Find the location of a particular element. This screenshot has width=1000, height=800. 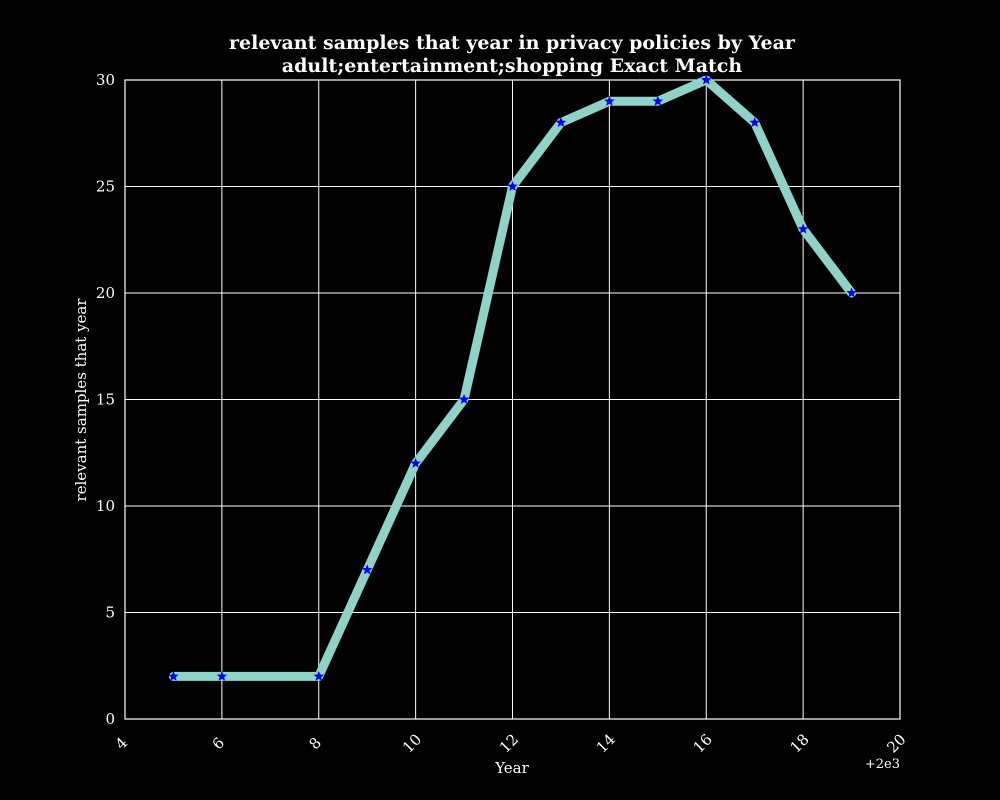

x-tick-label: 20 is located at coordinates (896, 743).